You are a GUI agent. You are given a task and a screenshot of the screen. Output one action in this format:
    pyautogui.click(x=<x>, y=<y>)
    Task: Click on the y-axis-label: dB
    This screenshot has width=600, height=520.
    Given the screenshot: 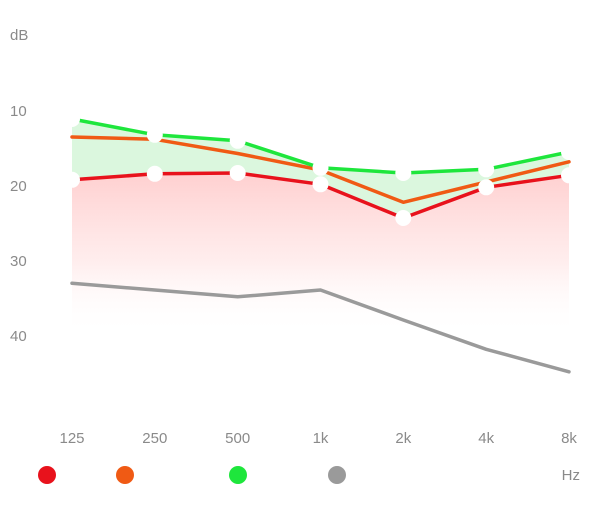 What is the action you would take?
    pyautogui.click(x=19, y=35)
    